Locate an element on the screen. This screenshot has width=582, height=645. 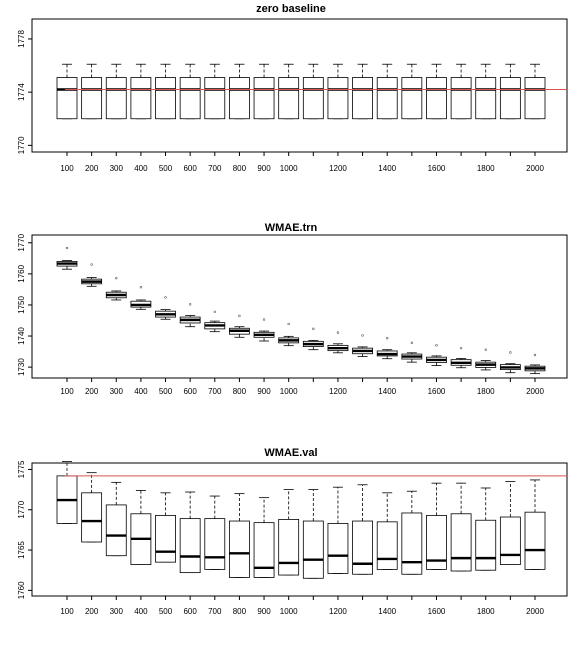
y-tick-label: 1775 is located at coordinates (21, 469).